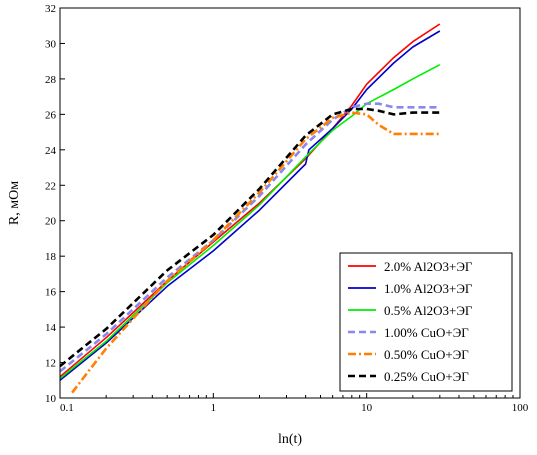 The width and height of the screenshot is (537, 455). I want to click on x-tick-label: 10, so click(367, 408).